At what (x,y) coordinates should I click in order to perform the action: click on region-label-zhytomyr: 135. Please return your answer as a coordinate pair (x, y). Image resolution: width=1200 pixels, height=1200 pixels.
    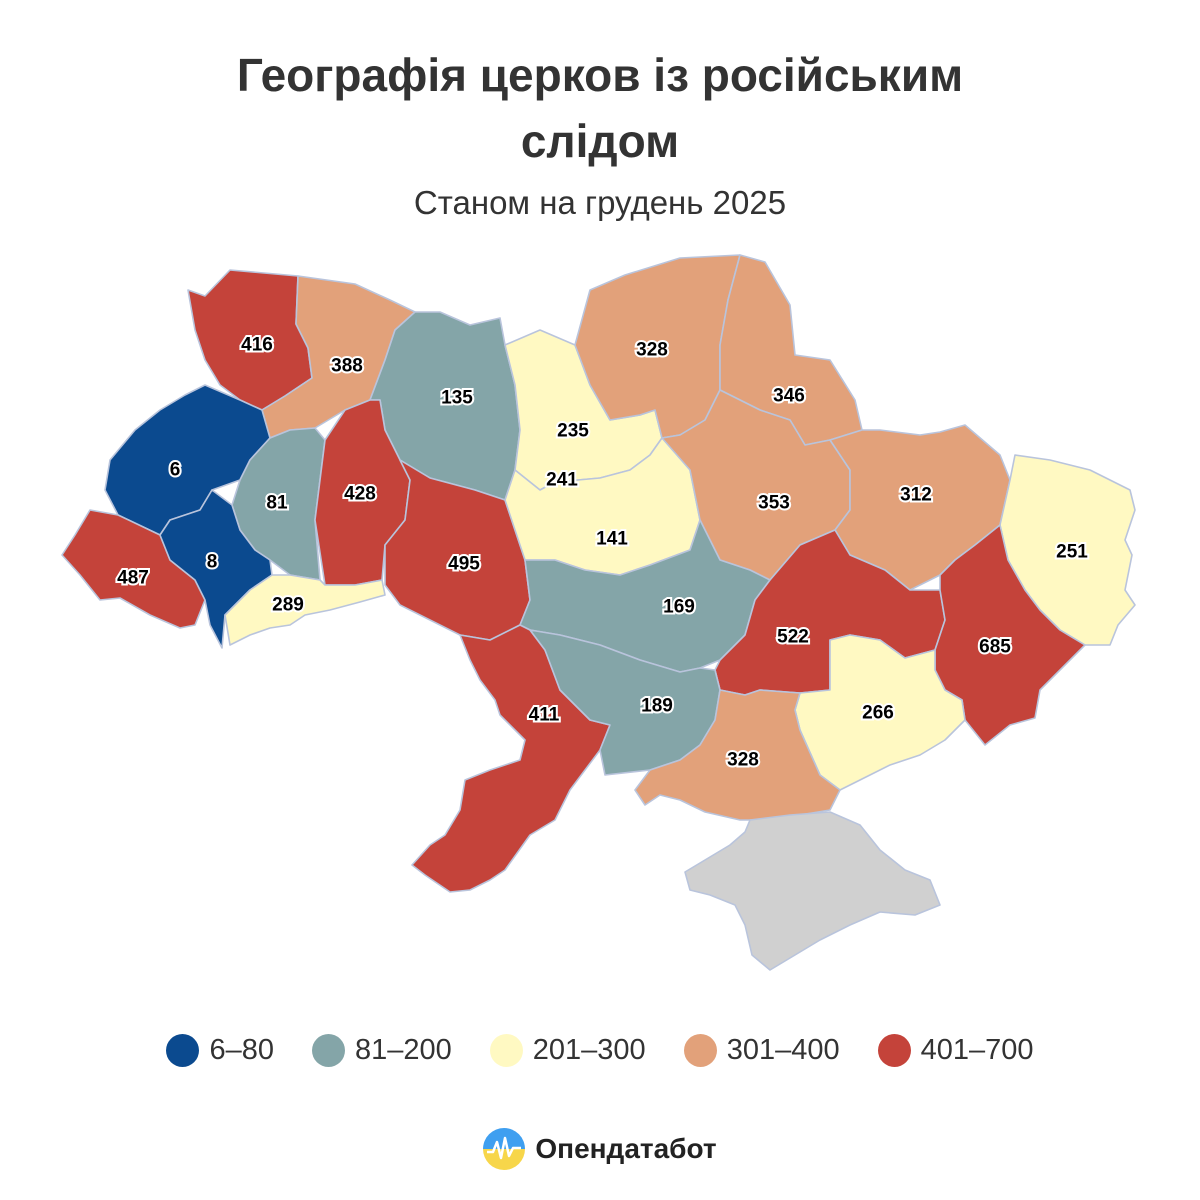
    Looking at the image, I should click on (457, 398).